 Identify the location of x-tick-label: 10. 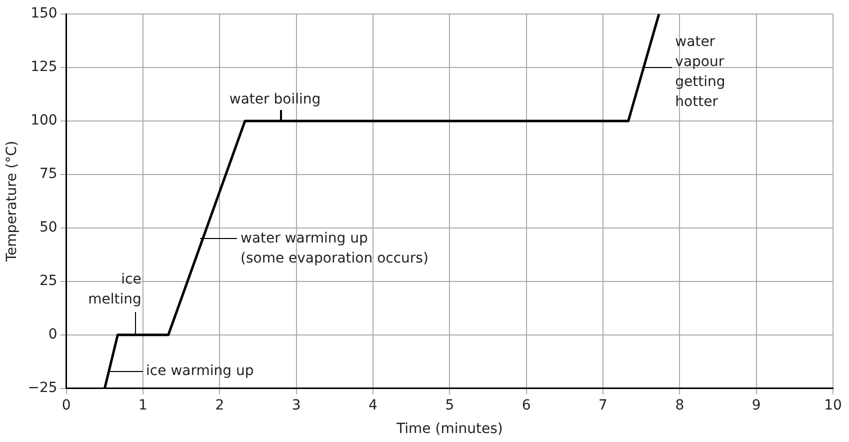
(833, 405).